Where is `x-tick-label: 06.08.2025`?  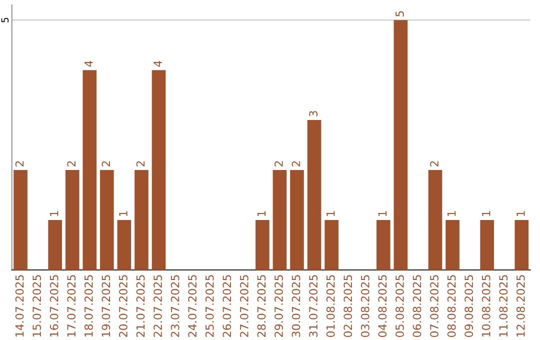 x-tick-label: 06.08.2025 is located at coordinates (417, 306).